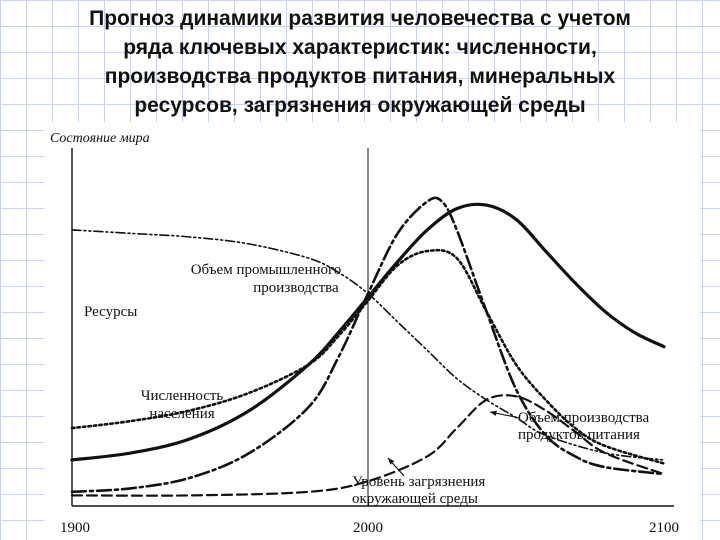 The image size is (720, 540). What do you see at coordinates (182, 396) in the screenshot?
I see `series-label-population: Численность` at bounding box center [182, 396].